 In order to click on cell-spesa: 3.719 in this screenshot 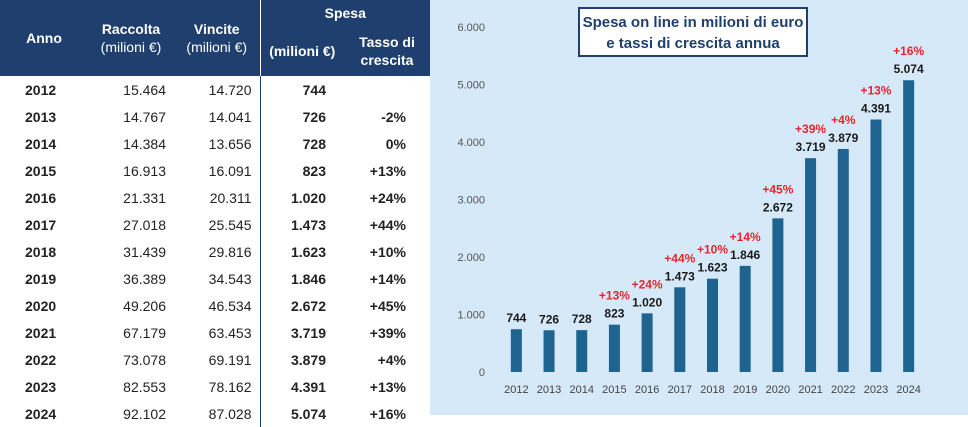, I will do `click(301, 332)`.